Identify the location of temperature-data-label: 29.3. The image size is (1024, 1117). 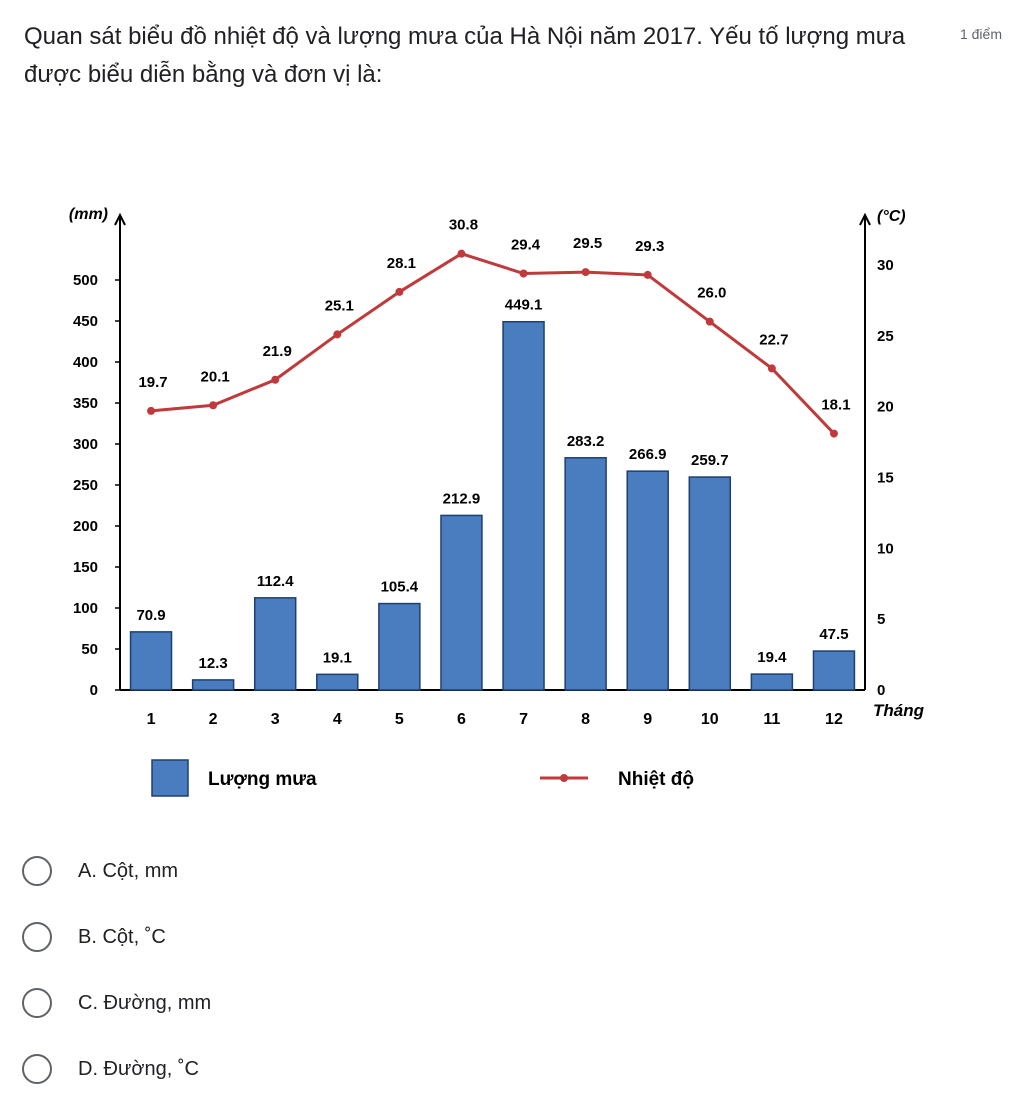
(649, 246).